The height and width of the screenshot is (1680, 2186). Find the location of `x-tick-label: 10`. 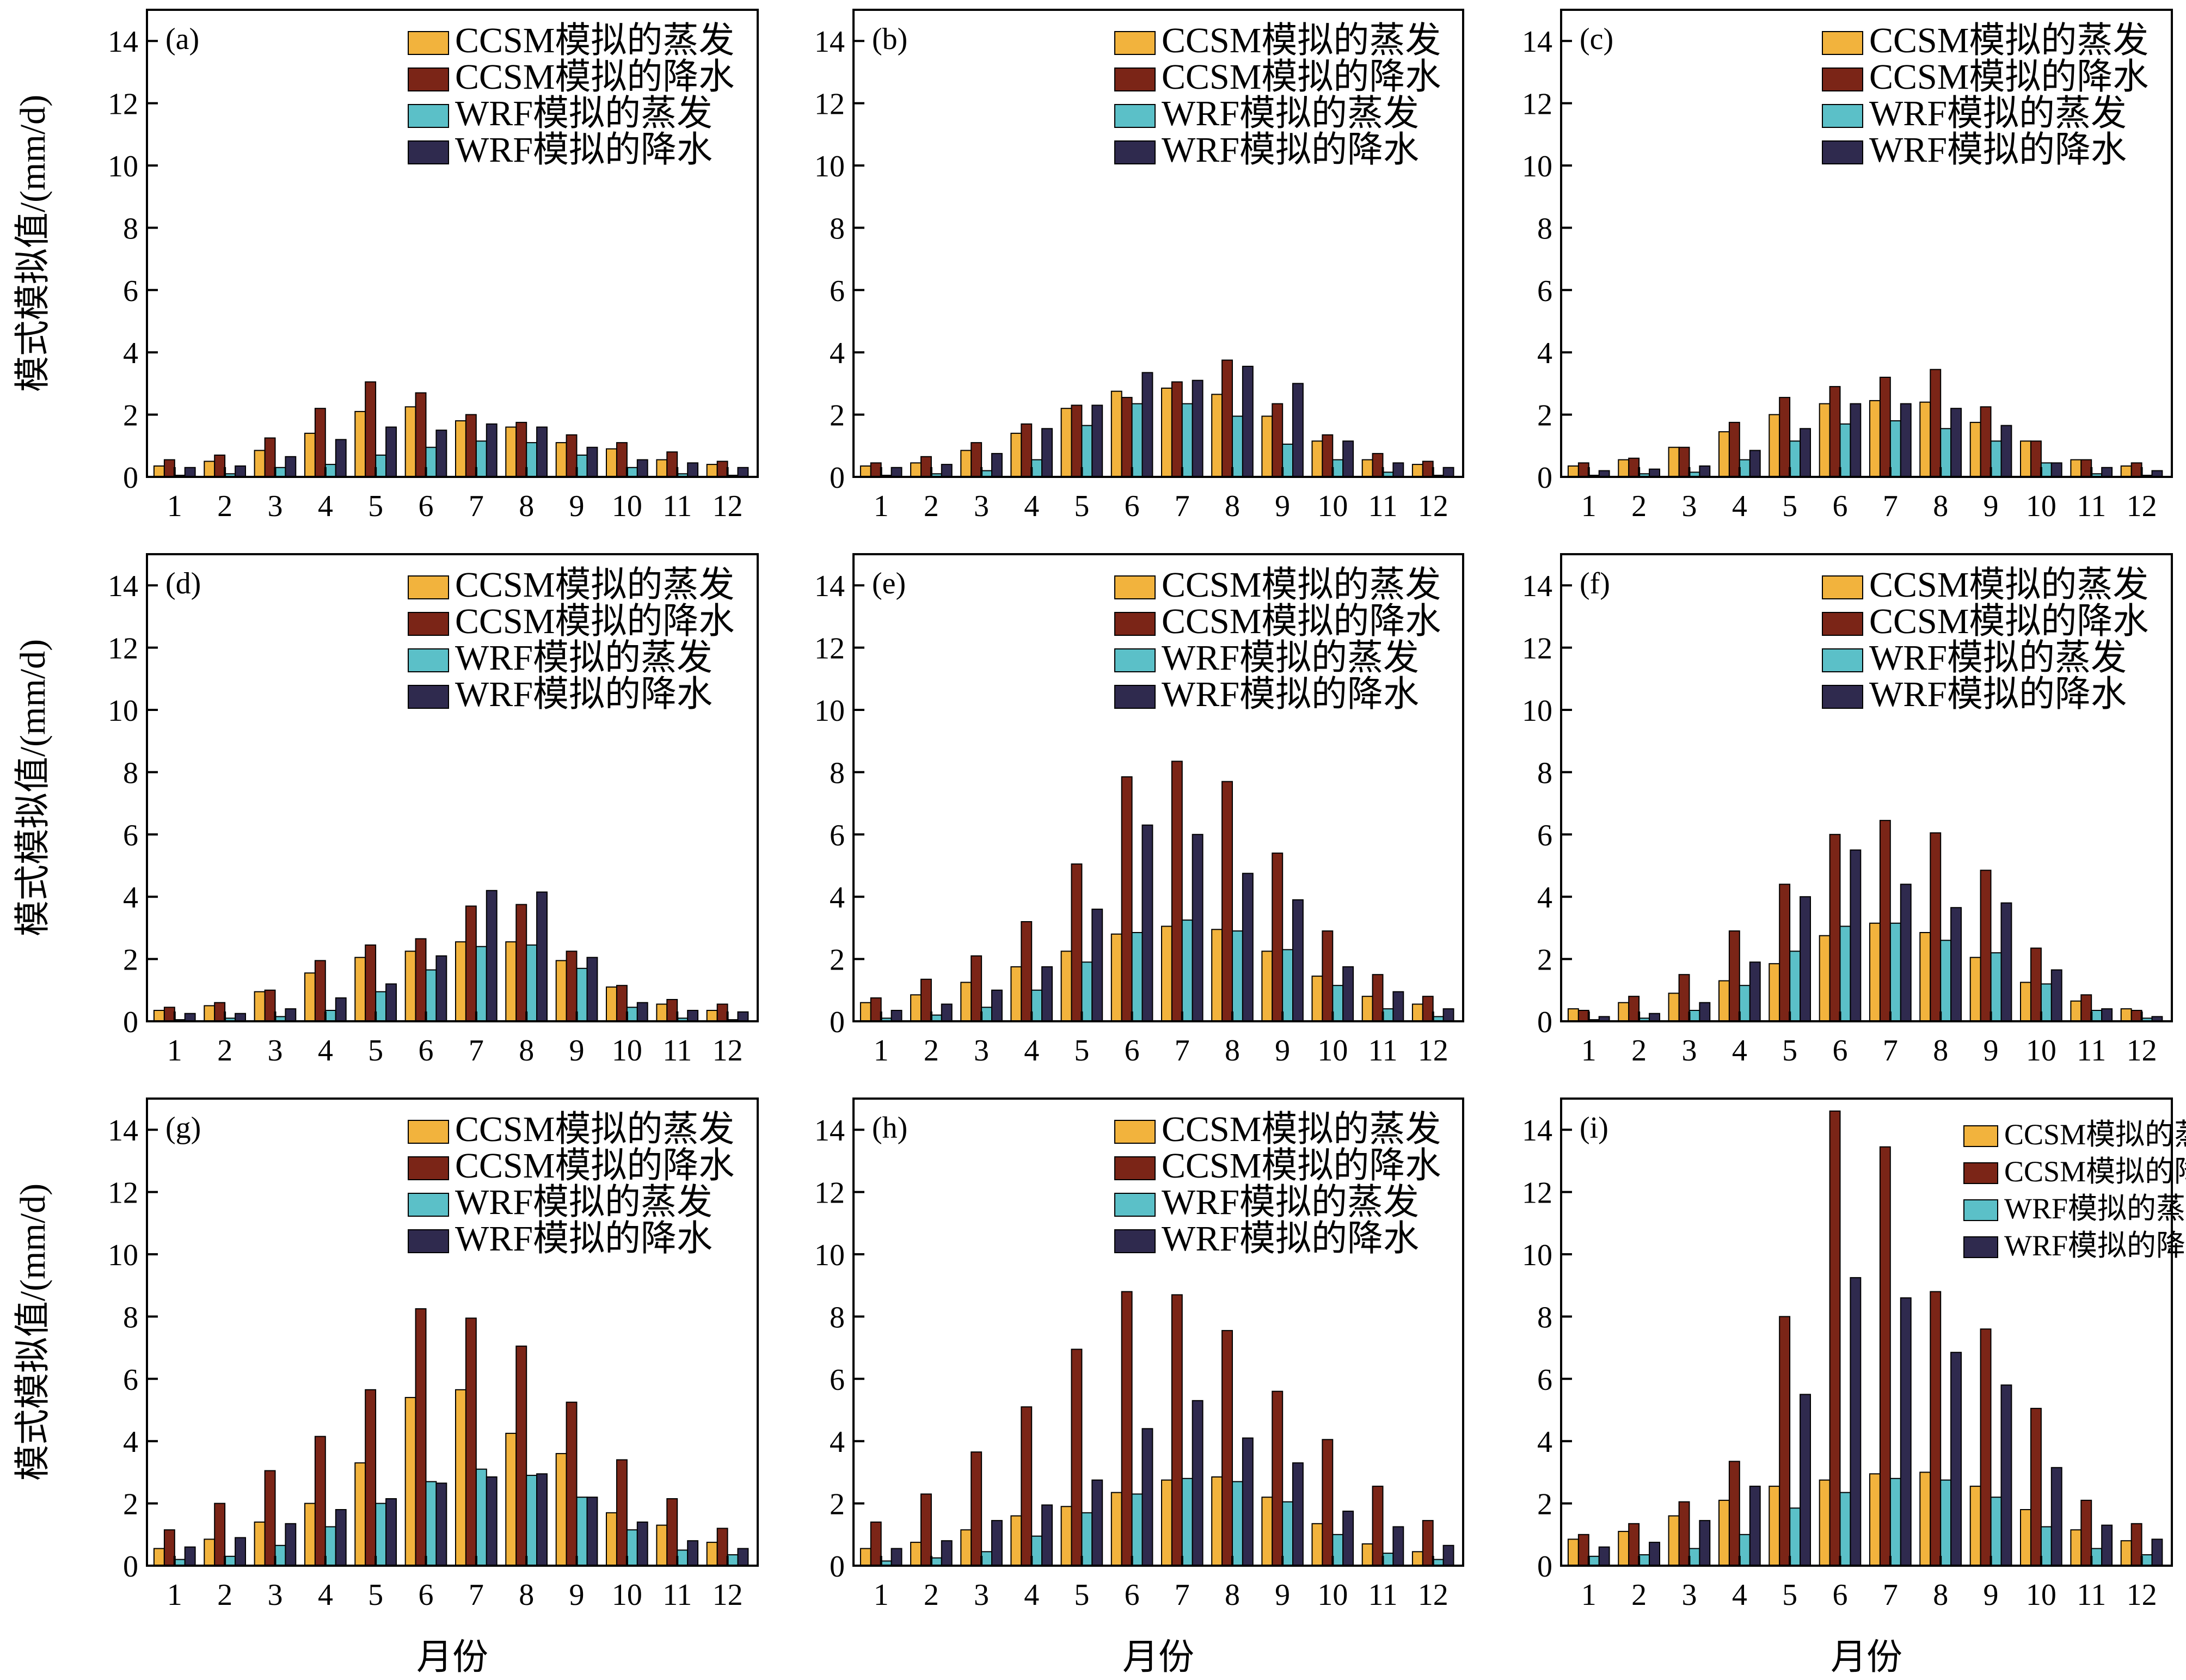

x-tick-label: 10 is located at coordinates (1332, 506).